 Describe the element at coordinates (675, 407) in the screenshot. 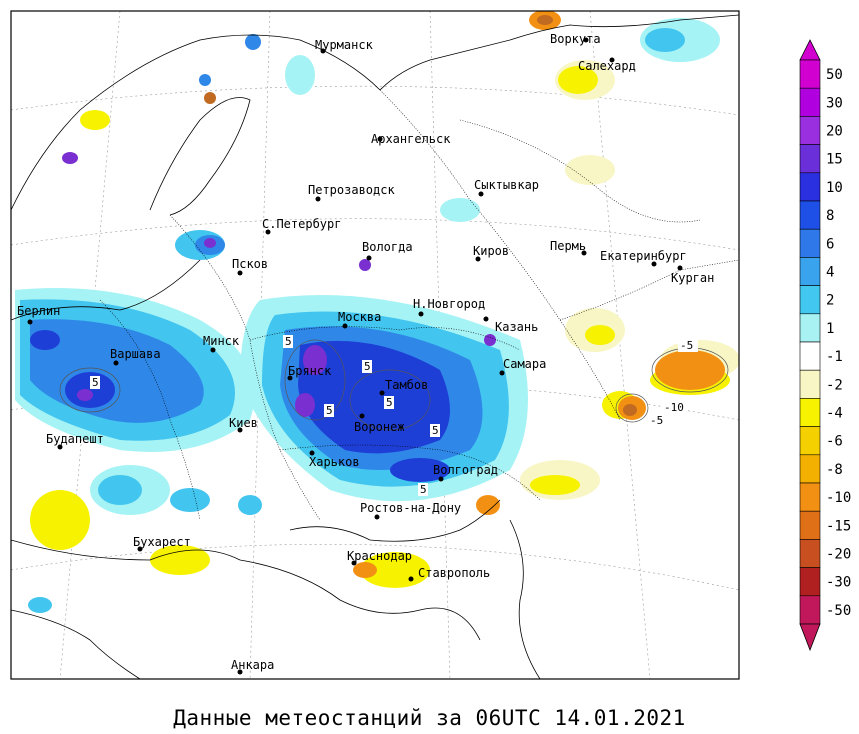

I see `contour-label: -10` at that location.